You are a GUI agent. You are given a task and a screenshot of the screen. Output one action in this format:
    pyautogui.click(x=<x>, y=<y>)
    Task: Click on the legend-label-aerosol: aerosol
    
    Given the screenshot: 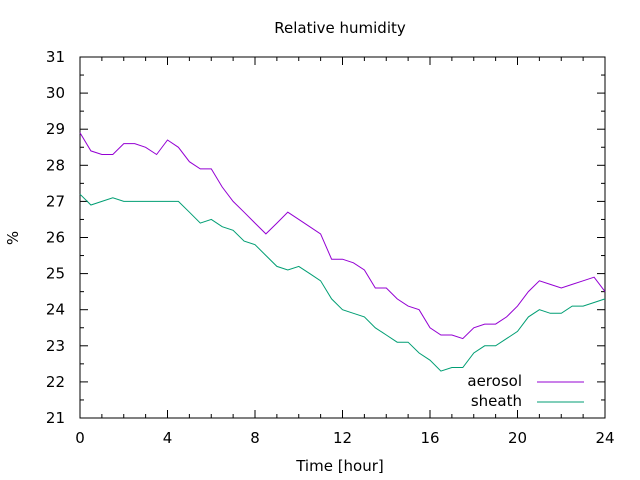 What is the action you would take?
    pyautogui.click(x=494, y=381)
    